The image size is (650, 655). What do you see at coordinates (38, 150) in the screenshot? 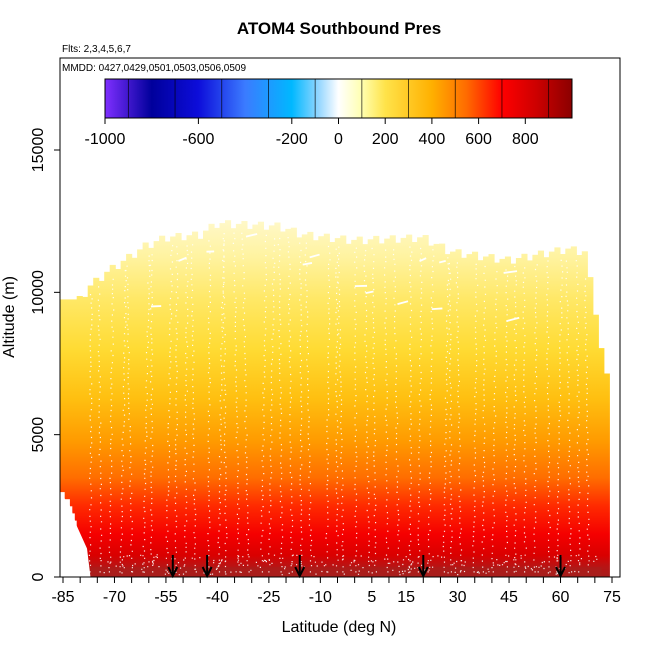
I see `y-axis-tick-label: 15000` at bounding box center [38, 150].